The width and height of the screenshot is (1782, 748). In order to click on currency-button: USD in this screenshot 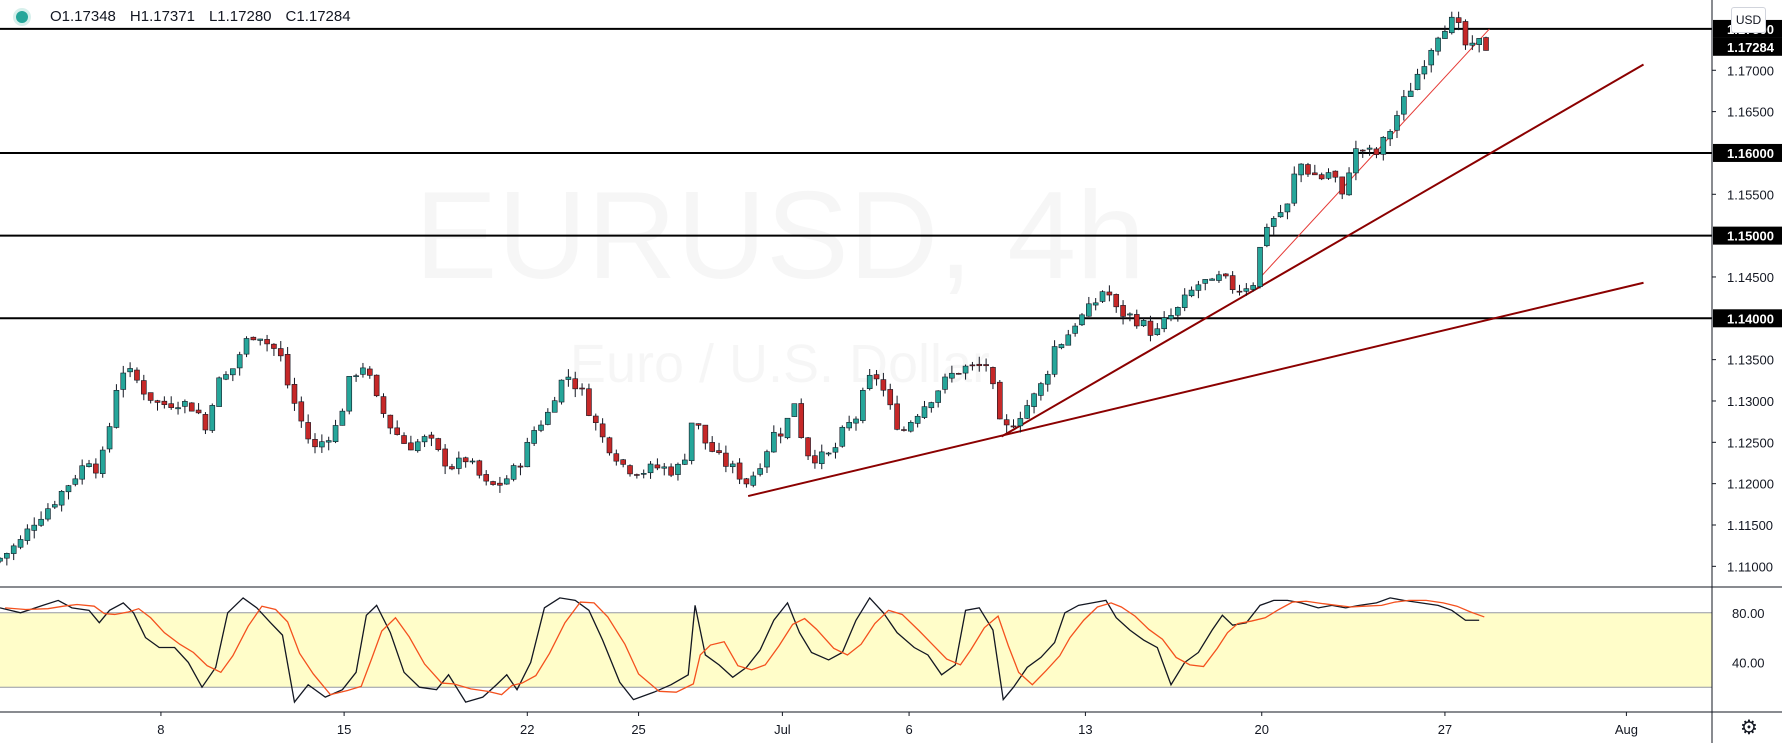, I will do `click(1748, 20)`.